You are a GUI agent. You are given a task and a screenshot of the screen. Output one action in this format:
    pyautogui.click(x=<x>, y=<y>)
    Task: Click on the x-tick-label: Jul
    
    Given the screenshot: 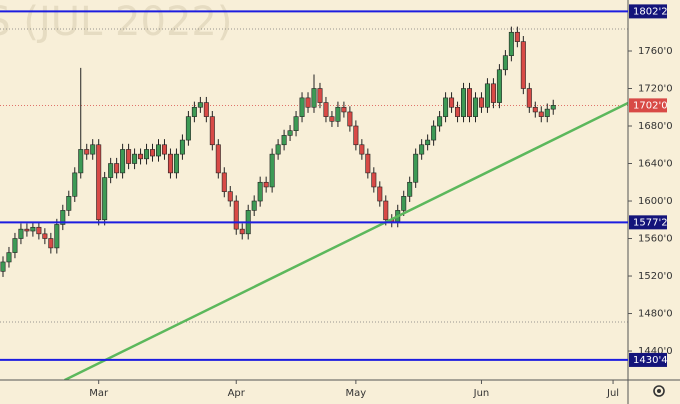 What is the action you would take?
    pyautogui.click(x=612, y=393)
    